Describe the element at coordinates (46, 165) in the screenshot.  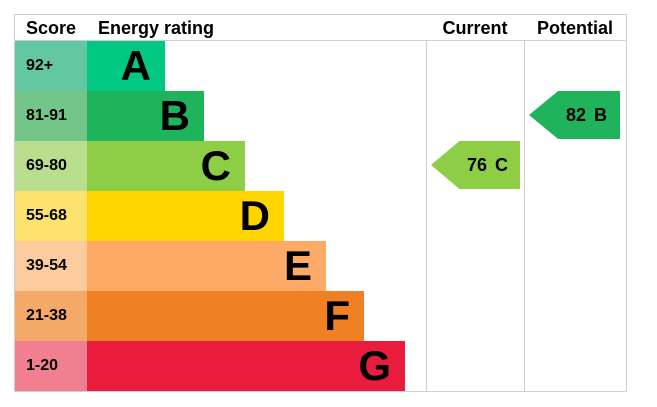
I see `band-score-label: 69-80` at that location.